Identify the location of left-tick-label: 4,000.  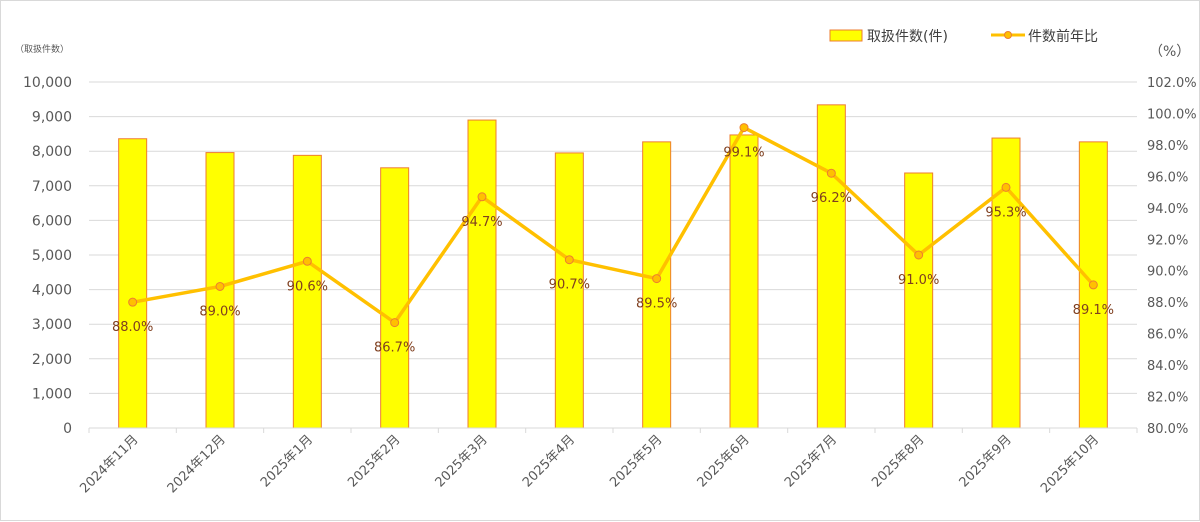
(52, 291).